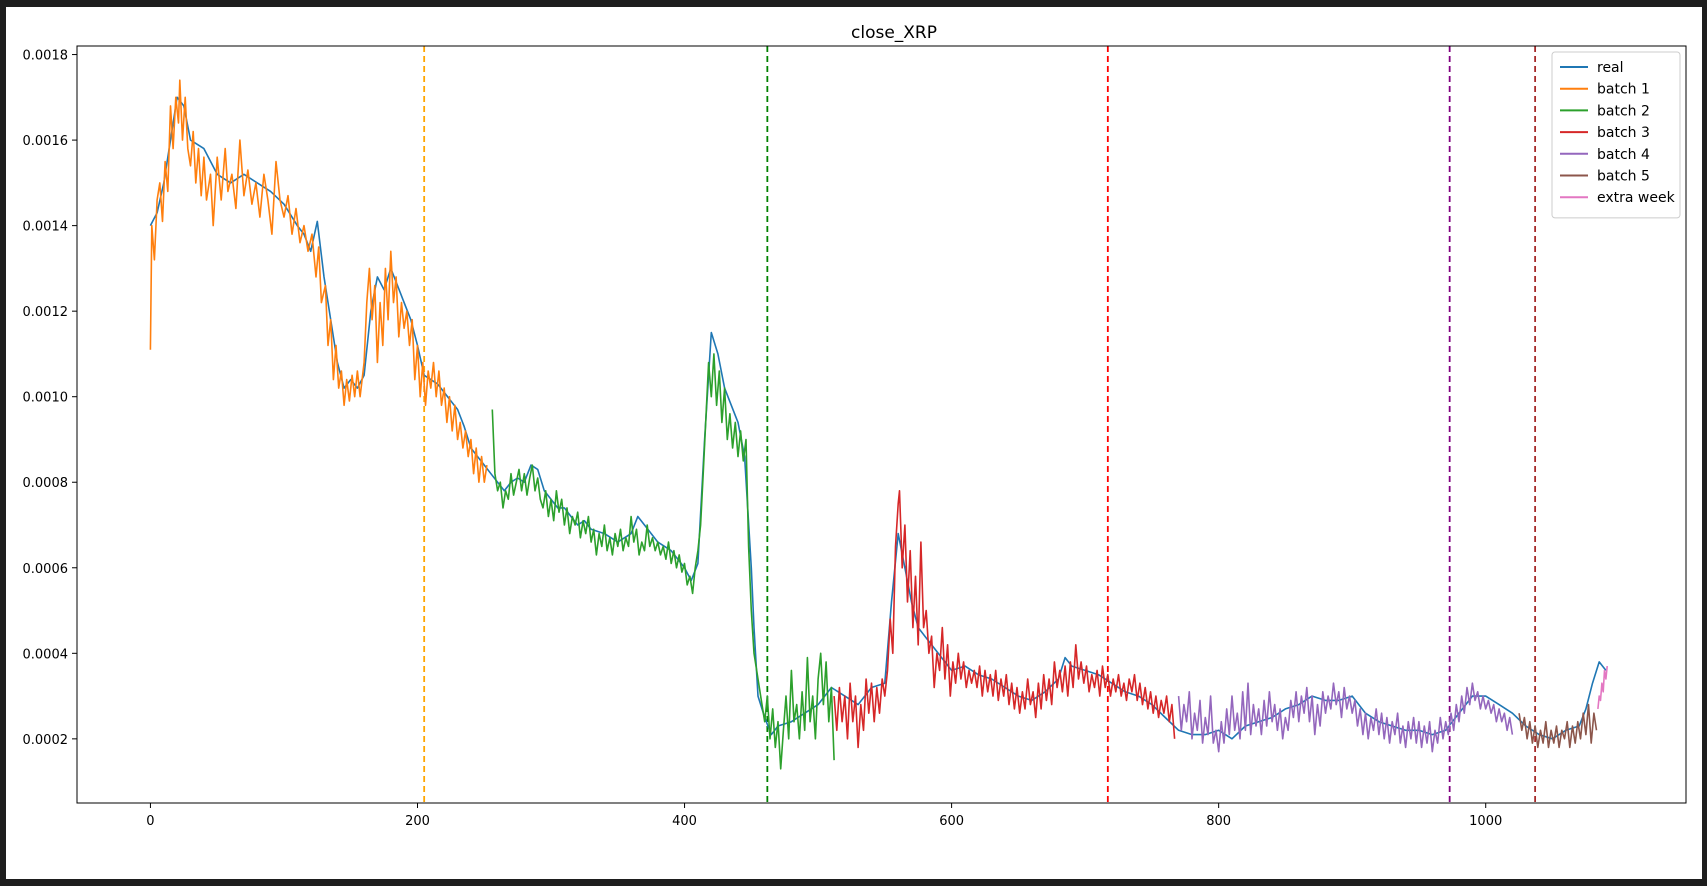 The width and height of the screenshot is (1707, 886). Describe the element at coordinates (684, 821) in the screenshot. I see `x-tick-label: 400` at that location.